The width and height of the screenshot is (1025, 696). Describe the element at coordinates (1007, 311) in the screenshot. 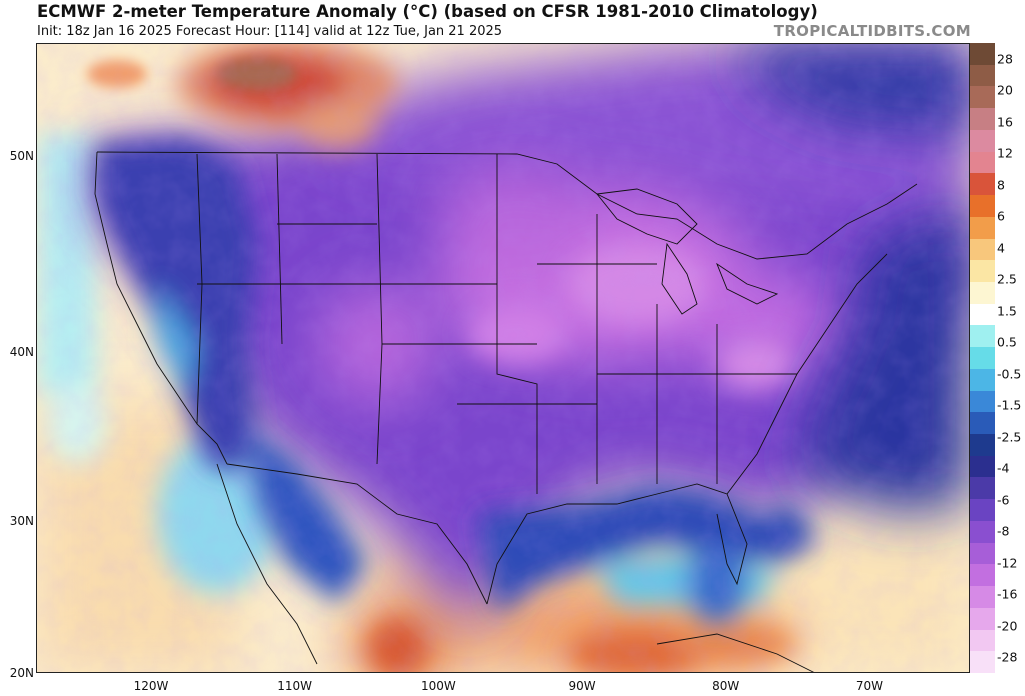

I see `colorbar-label: 1.5` at that location.